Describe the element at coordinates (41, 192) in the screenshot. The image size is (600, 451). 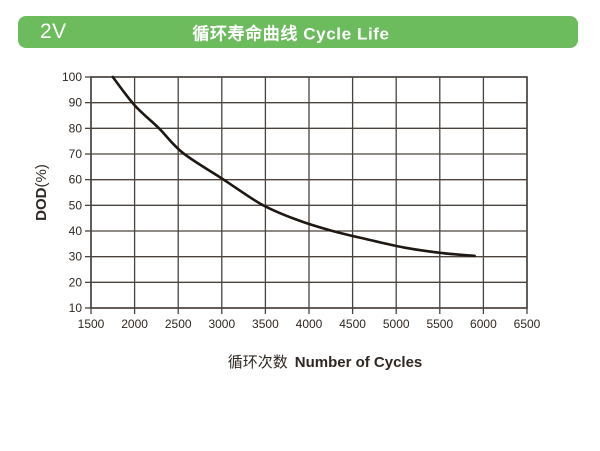
I see `y-axis-title: DOD(%)` at that location.